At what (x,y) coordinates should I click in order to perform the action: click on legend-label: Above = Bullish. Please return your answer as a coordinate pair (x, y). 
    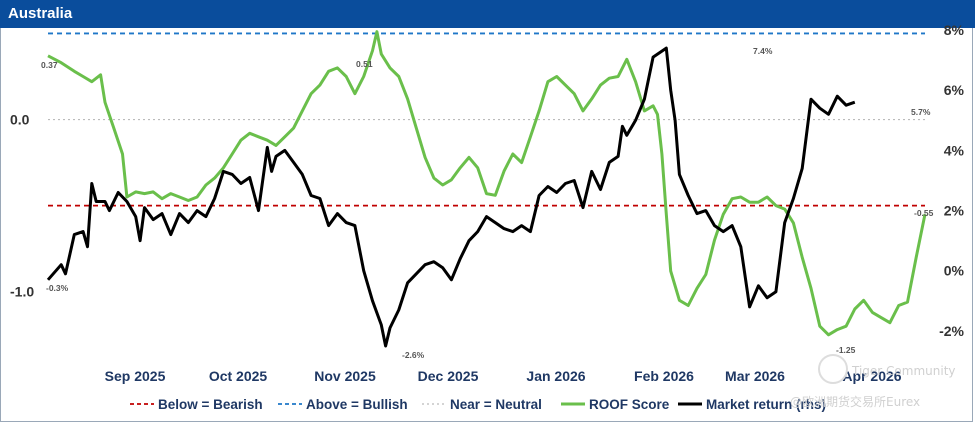
    Looking at the image, I should click on (357, 404).